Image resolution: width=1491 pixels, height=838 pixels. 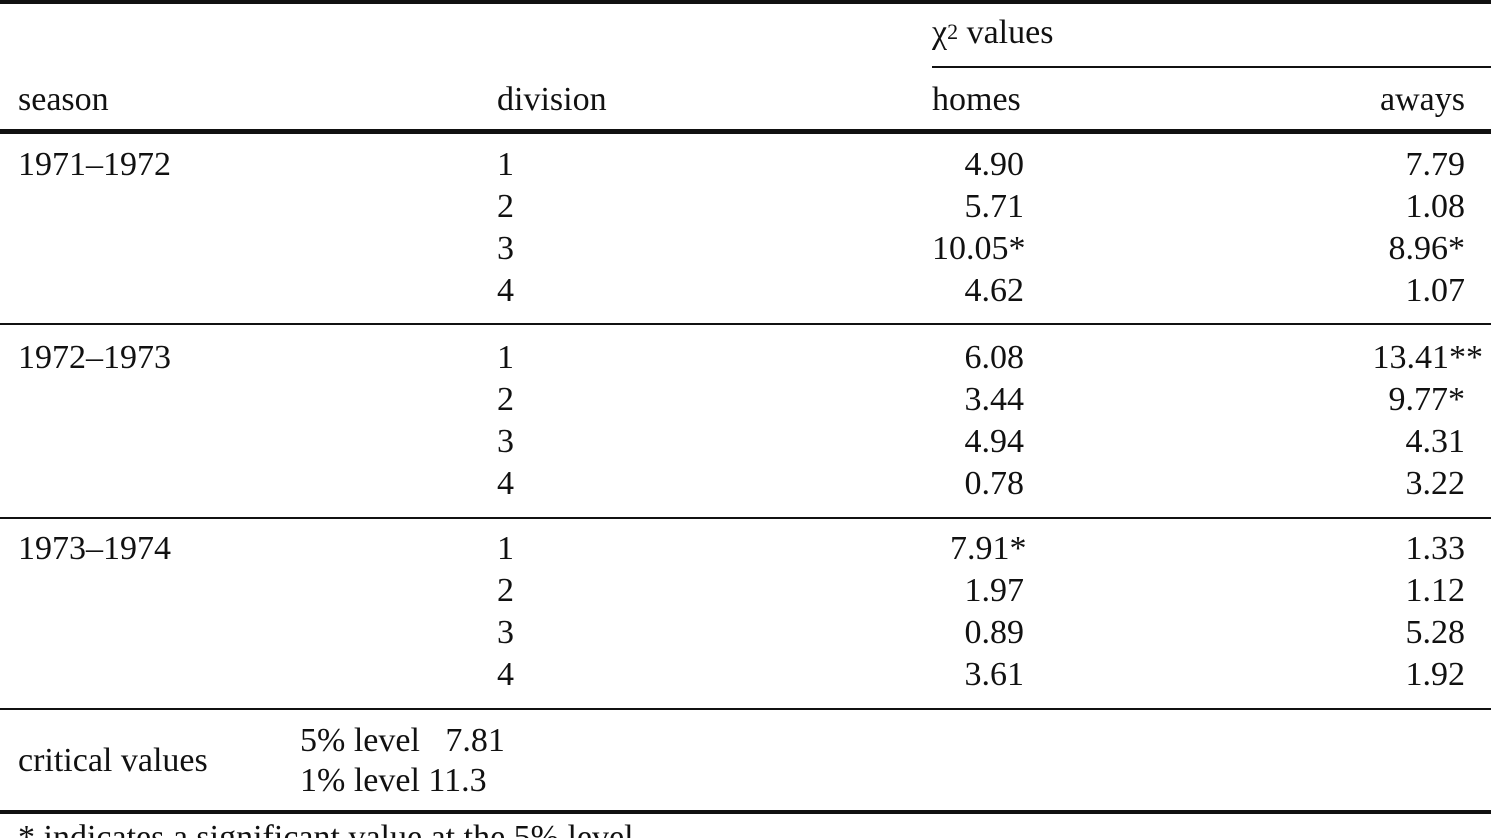 I want to click on homes-cell: 6.08, so click(x=994, y=357).